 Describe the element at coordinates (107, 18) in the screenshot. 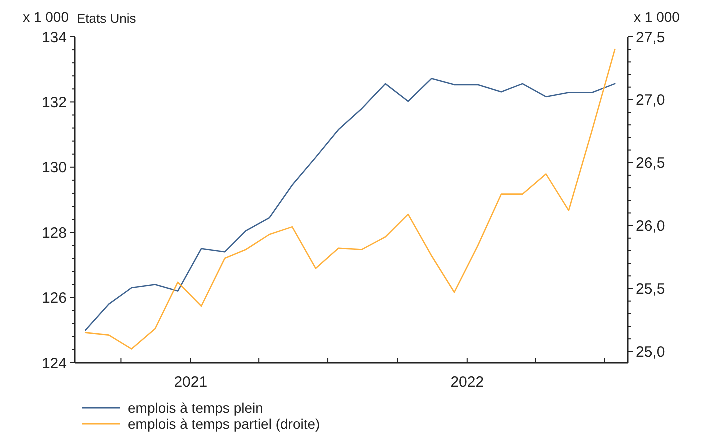

I see `chart-subtitle: Etats Unis` at that location.